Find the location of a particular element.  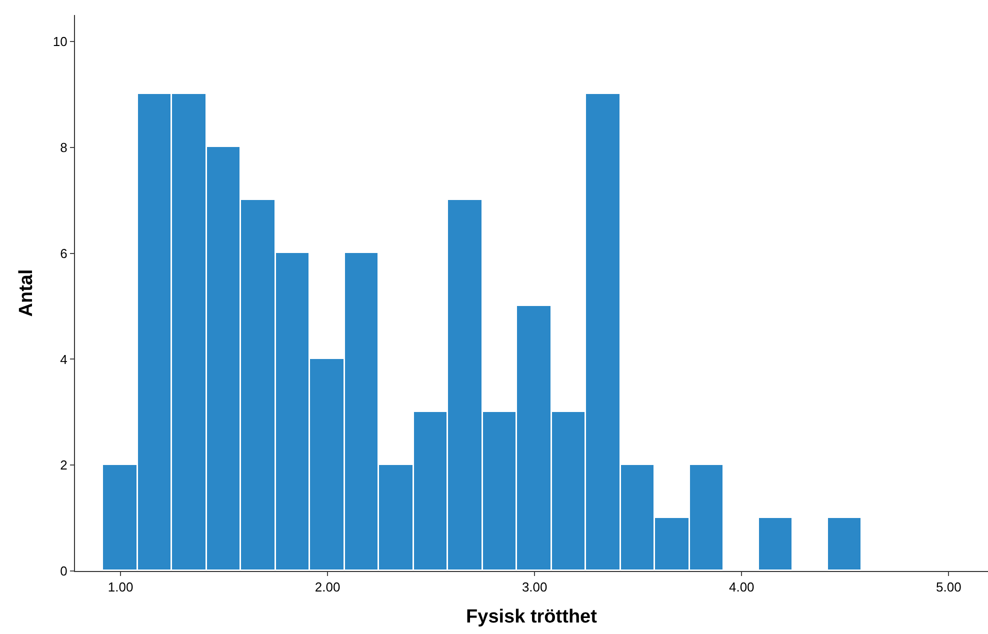

y-axis-title: Antal is located at coordinates (26, 293).